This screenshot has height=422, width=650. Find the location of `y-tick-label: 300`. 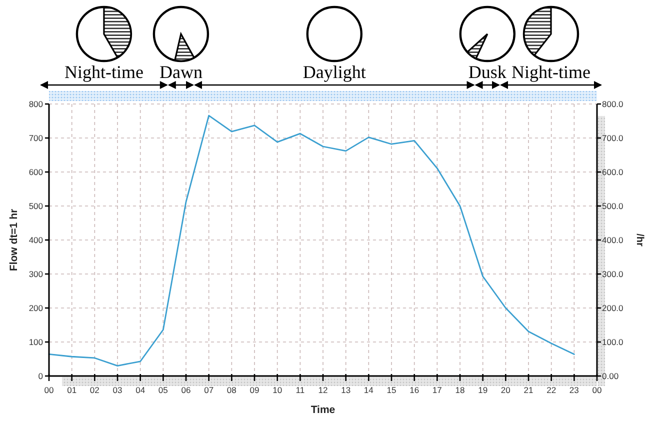

y-tick-label: 300 is located at coordinates (36, 274).